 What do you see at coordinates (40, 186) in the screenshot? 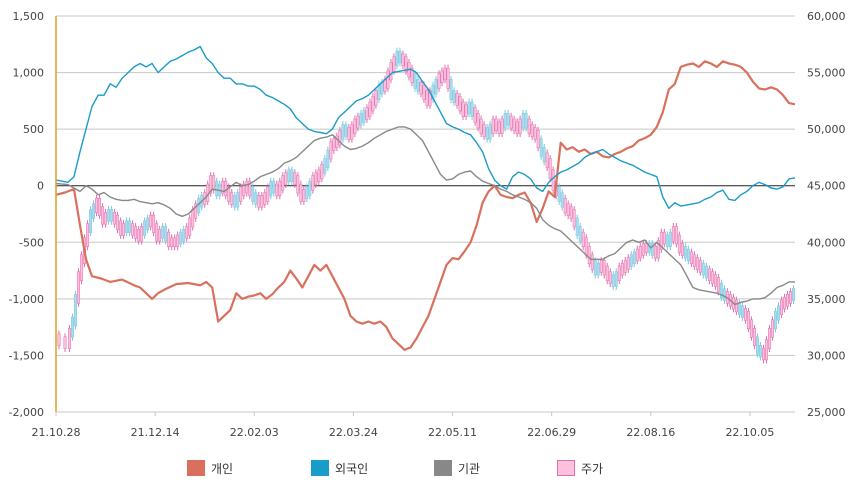
I see `y-left-tick-label: 0` at bounding box center [40, 186].